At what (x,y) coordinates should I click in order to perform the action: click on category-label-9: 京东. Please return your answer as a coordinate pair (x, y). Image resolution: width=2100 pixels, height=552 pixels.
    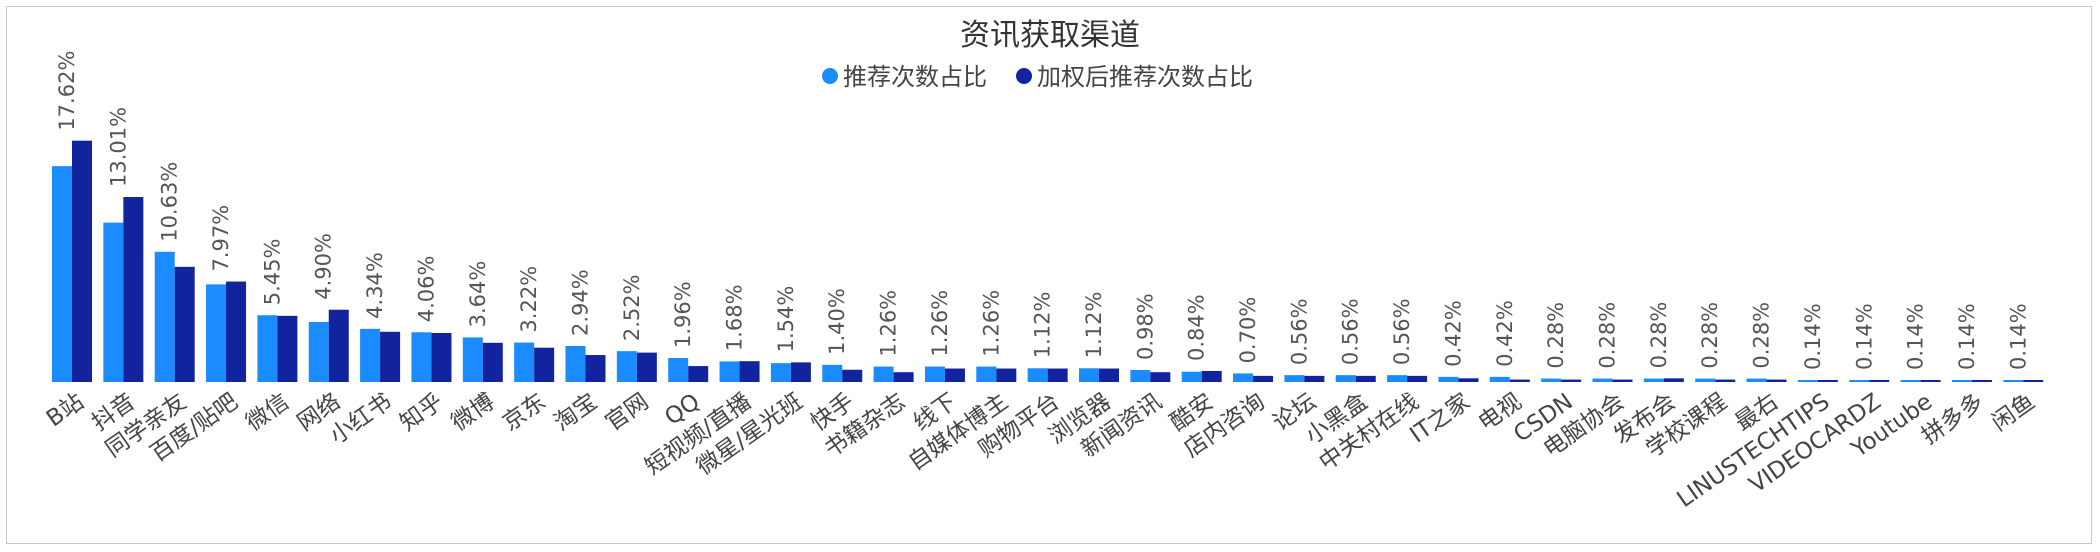
    Looking at the image, I should click on (524, 413).